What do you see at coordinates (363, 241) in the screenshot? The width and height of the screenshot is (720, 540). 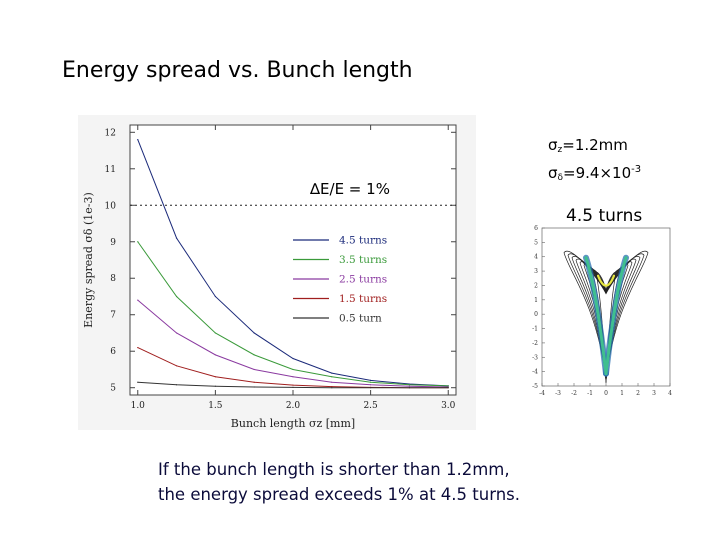 I see `legend-label: 4.5 turns` at bounding box center [363, 241].